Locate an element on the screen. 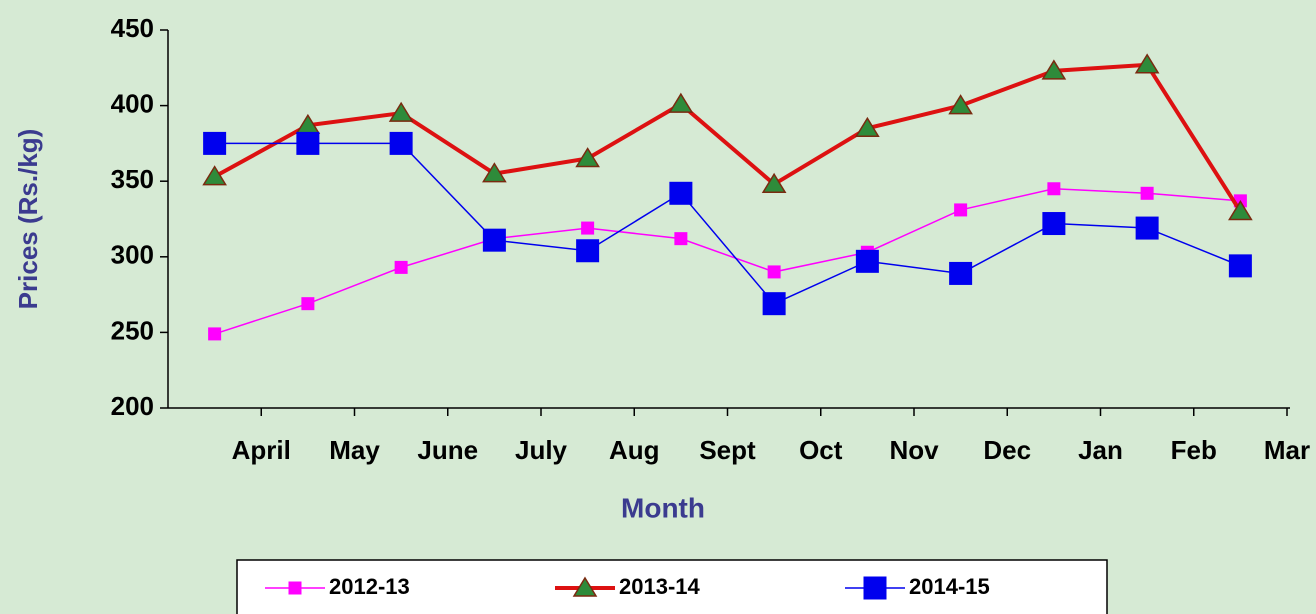 The height and width of the screenshot is (614, 1316). x-tick-label: Feb is located at coordinates (1194, 450).